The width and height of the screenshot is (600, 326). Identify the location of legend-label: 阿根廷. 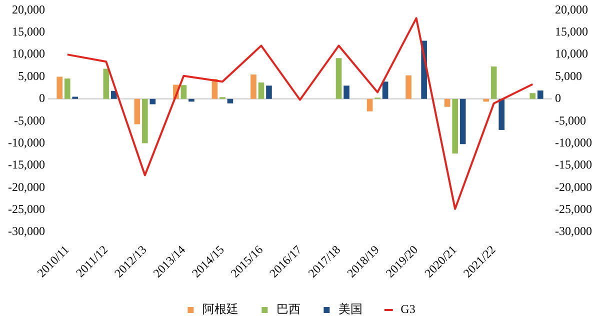
(220, 309).